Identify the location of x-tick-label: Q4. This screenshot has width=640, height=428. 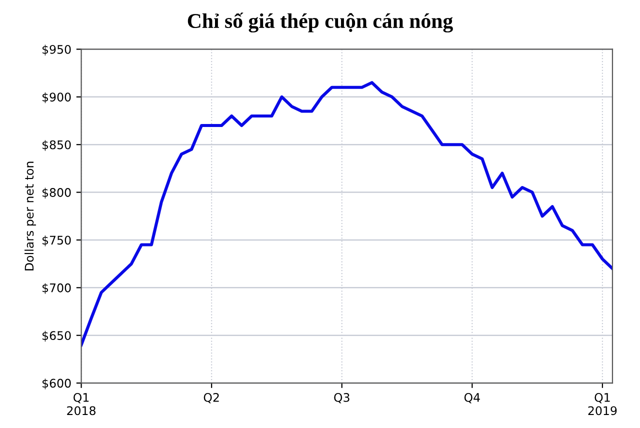
(472, 398).